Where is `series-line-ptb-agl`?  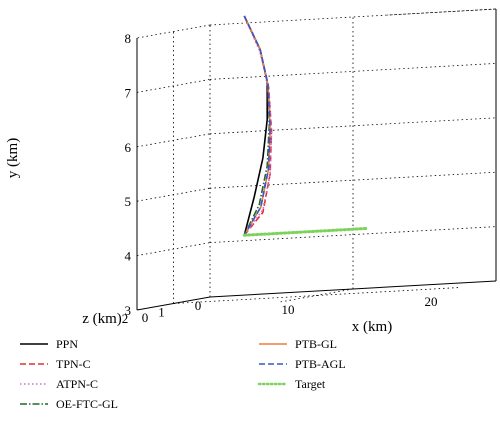 series-line-ptb-agl is located at coordinates (257, 125).